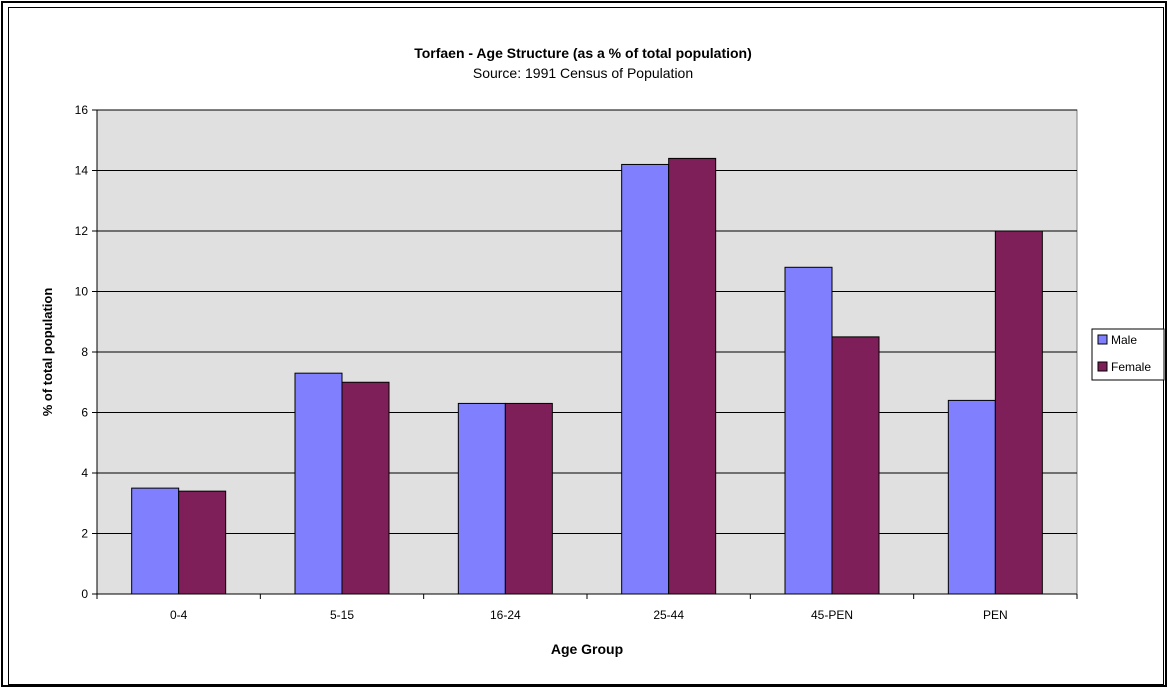 This screenshot has height=692, width=1172. Describe the element at coordinates (82, 171) in the screenshot. I see `y-tick-label: 14` at that location.